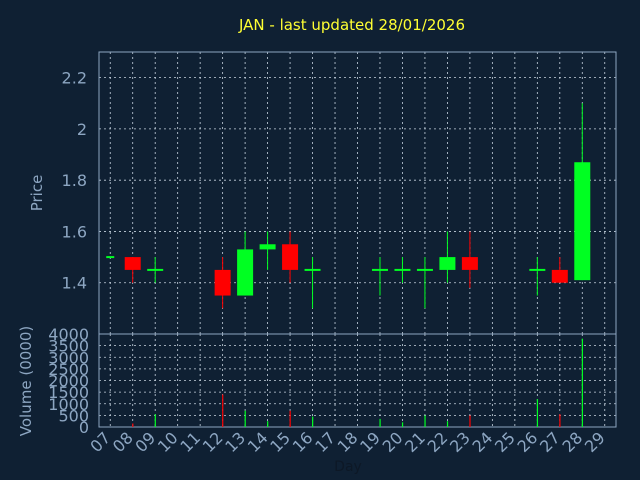 Image resolution: width=640 pixels, height=480 pixels. I want to click on volume-y-tick-label: 3000, so click(68, 357).